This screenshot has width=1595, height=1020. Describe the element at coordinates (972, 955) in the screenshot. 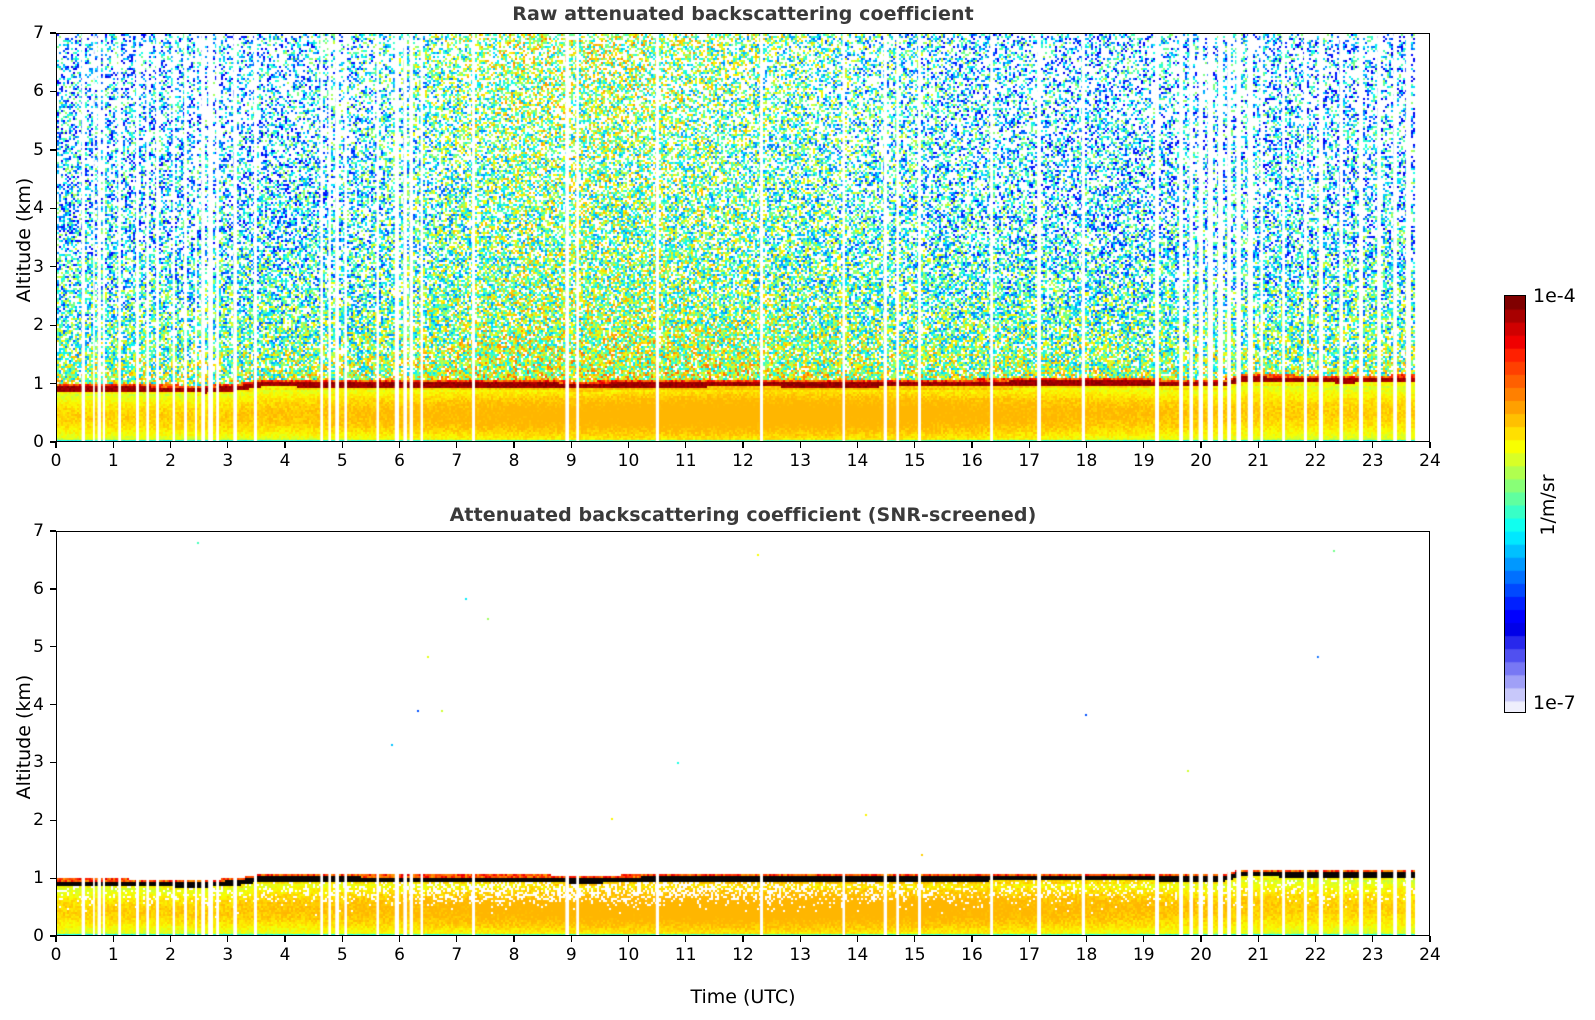

I see `x-tick-label: 16` at that location.